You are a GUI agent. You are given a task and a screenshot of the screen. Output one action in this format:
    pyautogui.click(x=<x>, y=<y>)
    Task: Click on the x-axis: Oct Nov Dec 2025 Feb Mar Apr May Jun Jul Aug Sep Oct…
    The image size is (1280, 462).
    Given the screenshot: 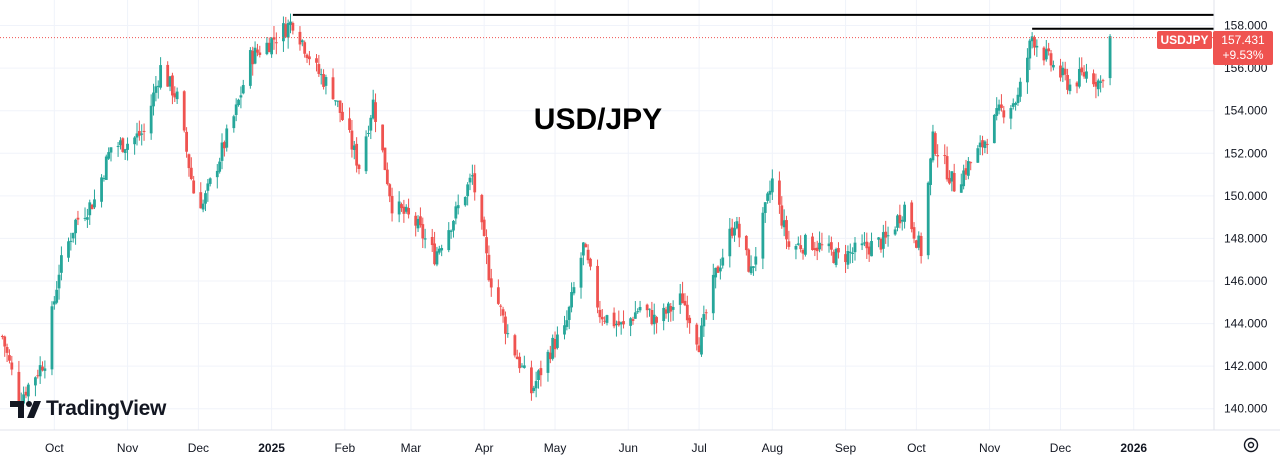 What is the action you would take?
    pyautogui.click(x=640, y=442)
    